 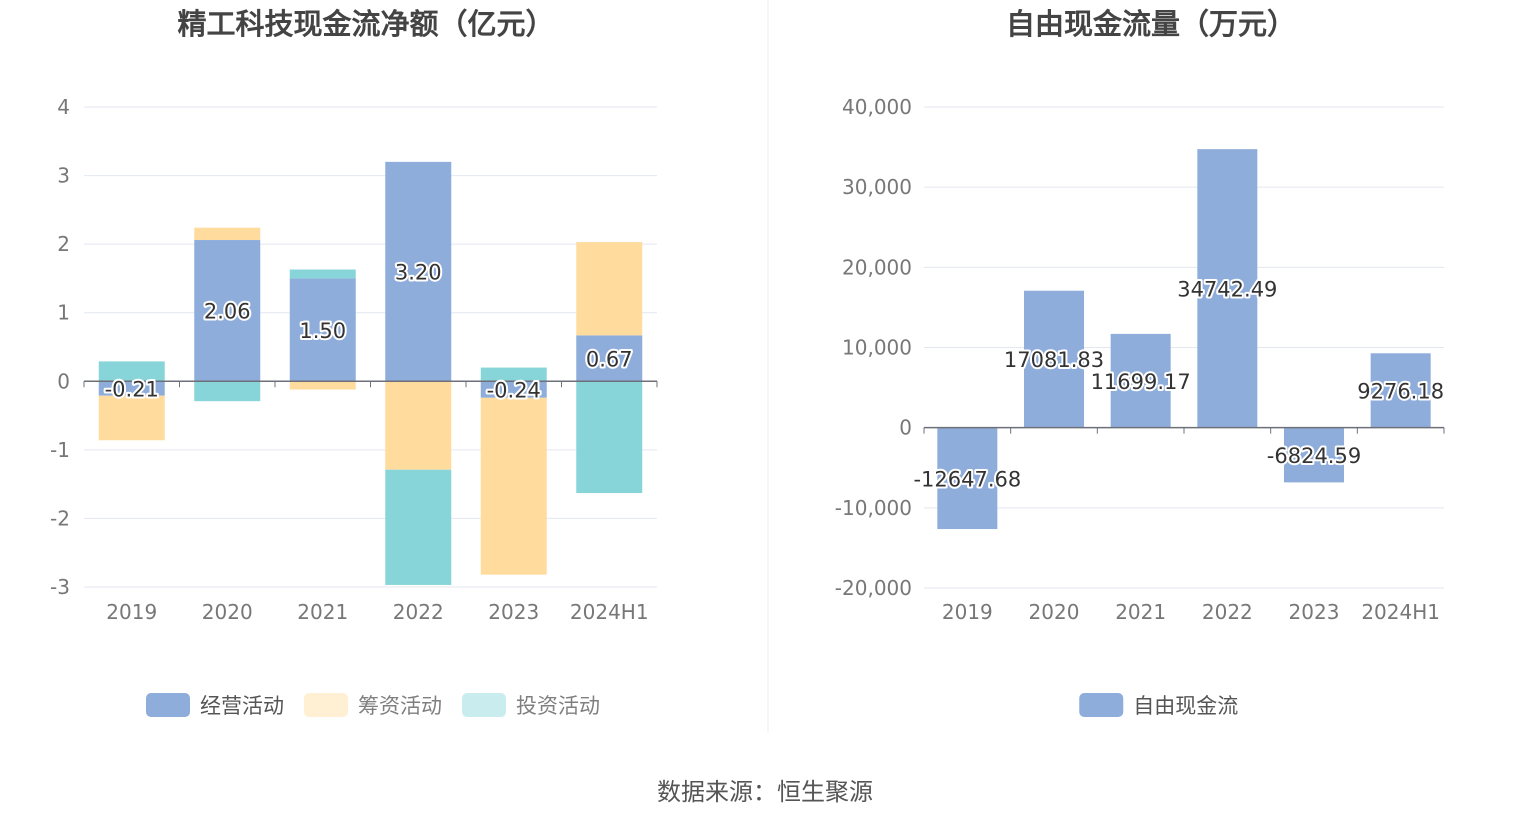 What do you see at coordinates (765, 792) in the screenshot?
I see `data-source-note: 数据来源：恒生聚源` at bounding box center [765, 792].